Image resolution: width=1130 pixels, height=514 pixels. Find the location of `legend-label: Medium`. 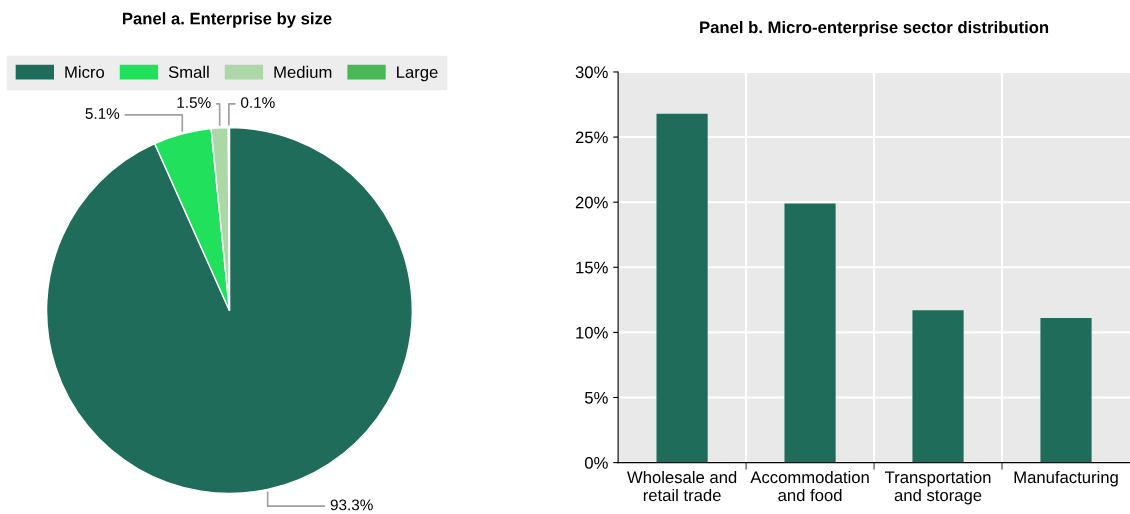

legend-label: Medium is located at coordinates (303, 72).